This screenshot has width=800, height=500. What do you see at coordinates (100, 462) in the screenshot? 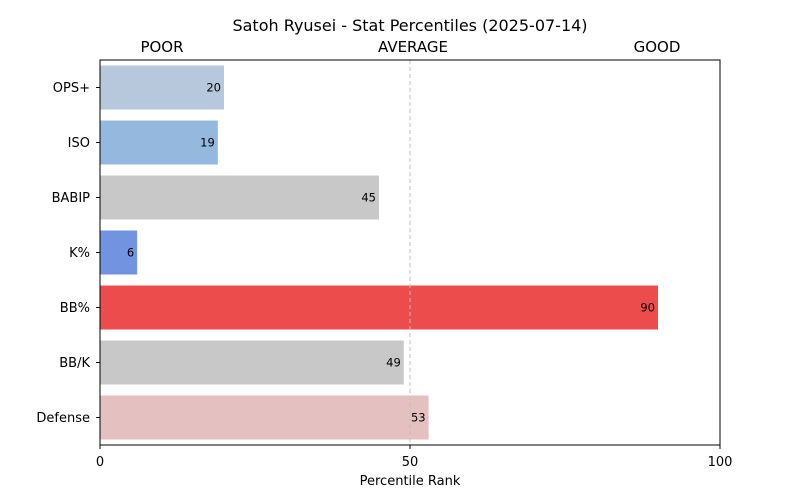
I see `x-tick-label: 0` at bounding box center [100, 462].